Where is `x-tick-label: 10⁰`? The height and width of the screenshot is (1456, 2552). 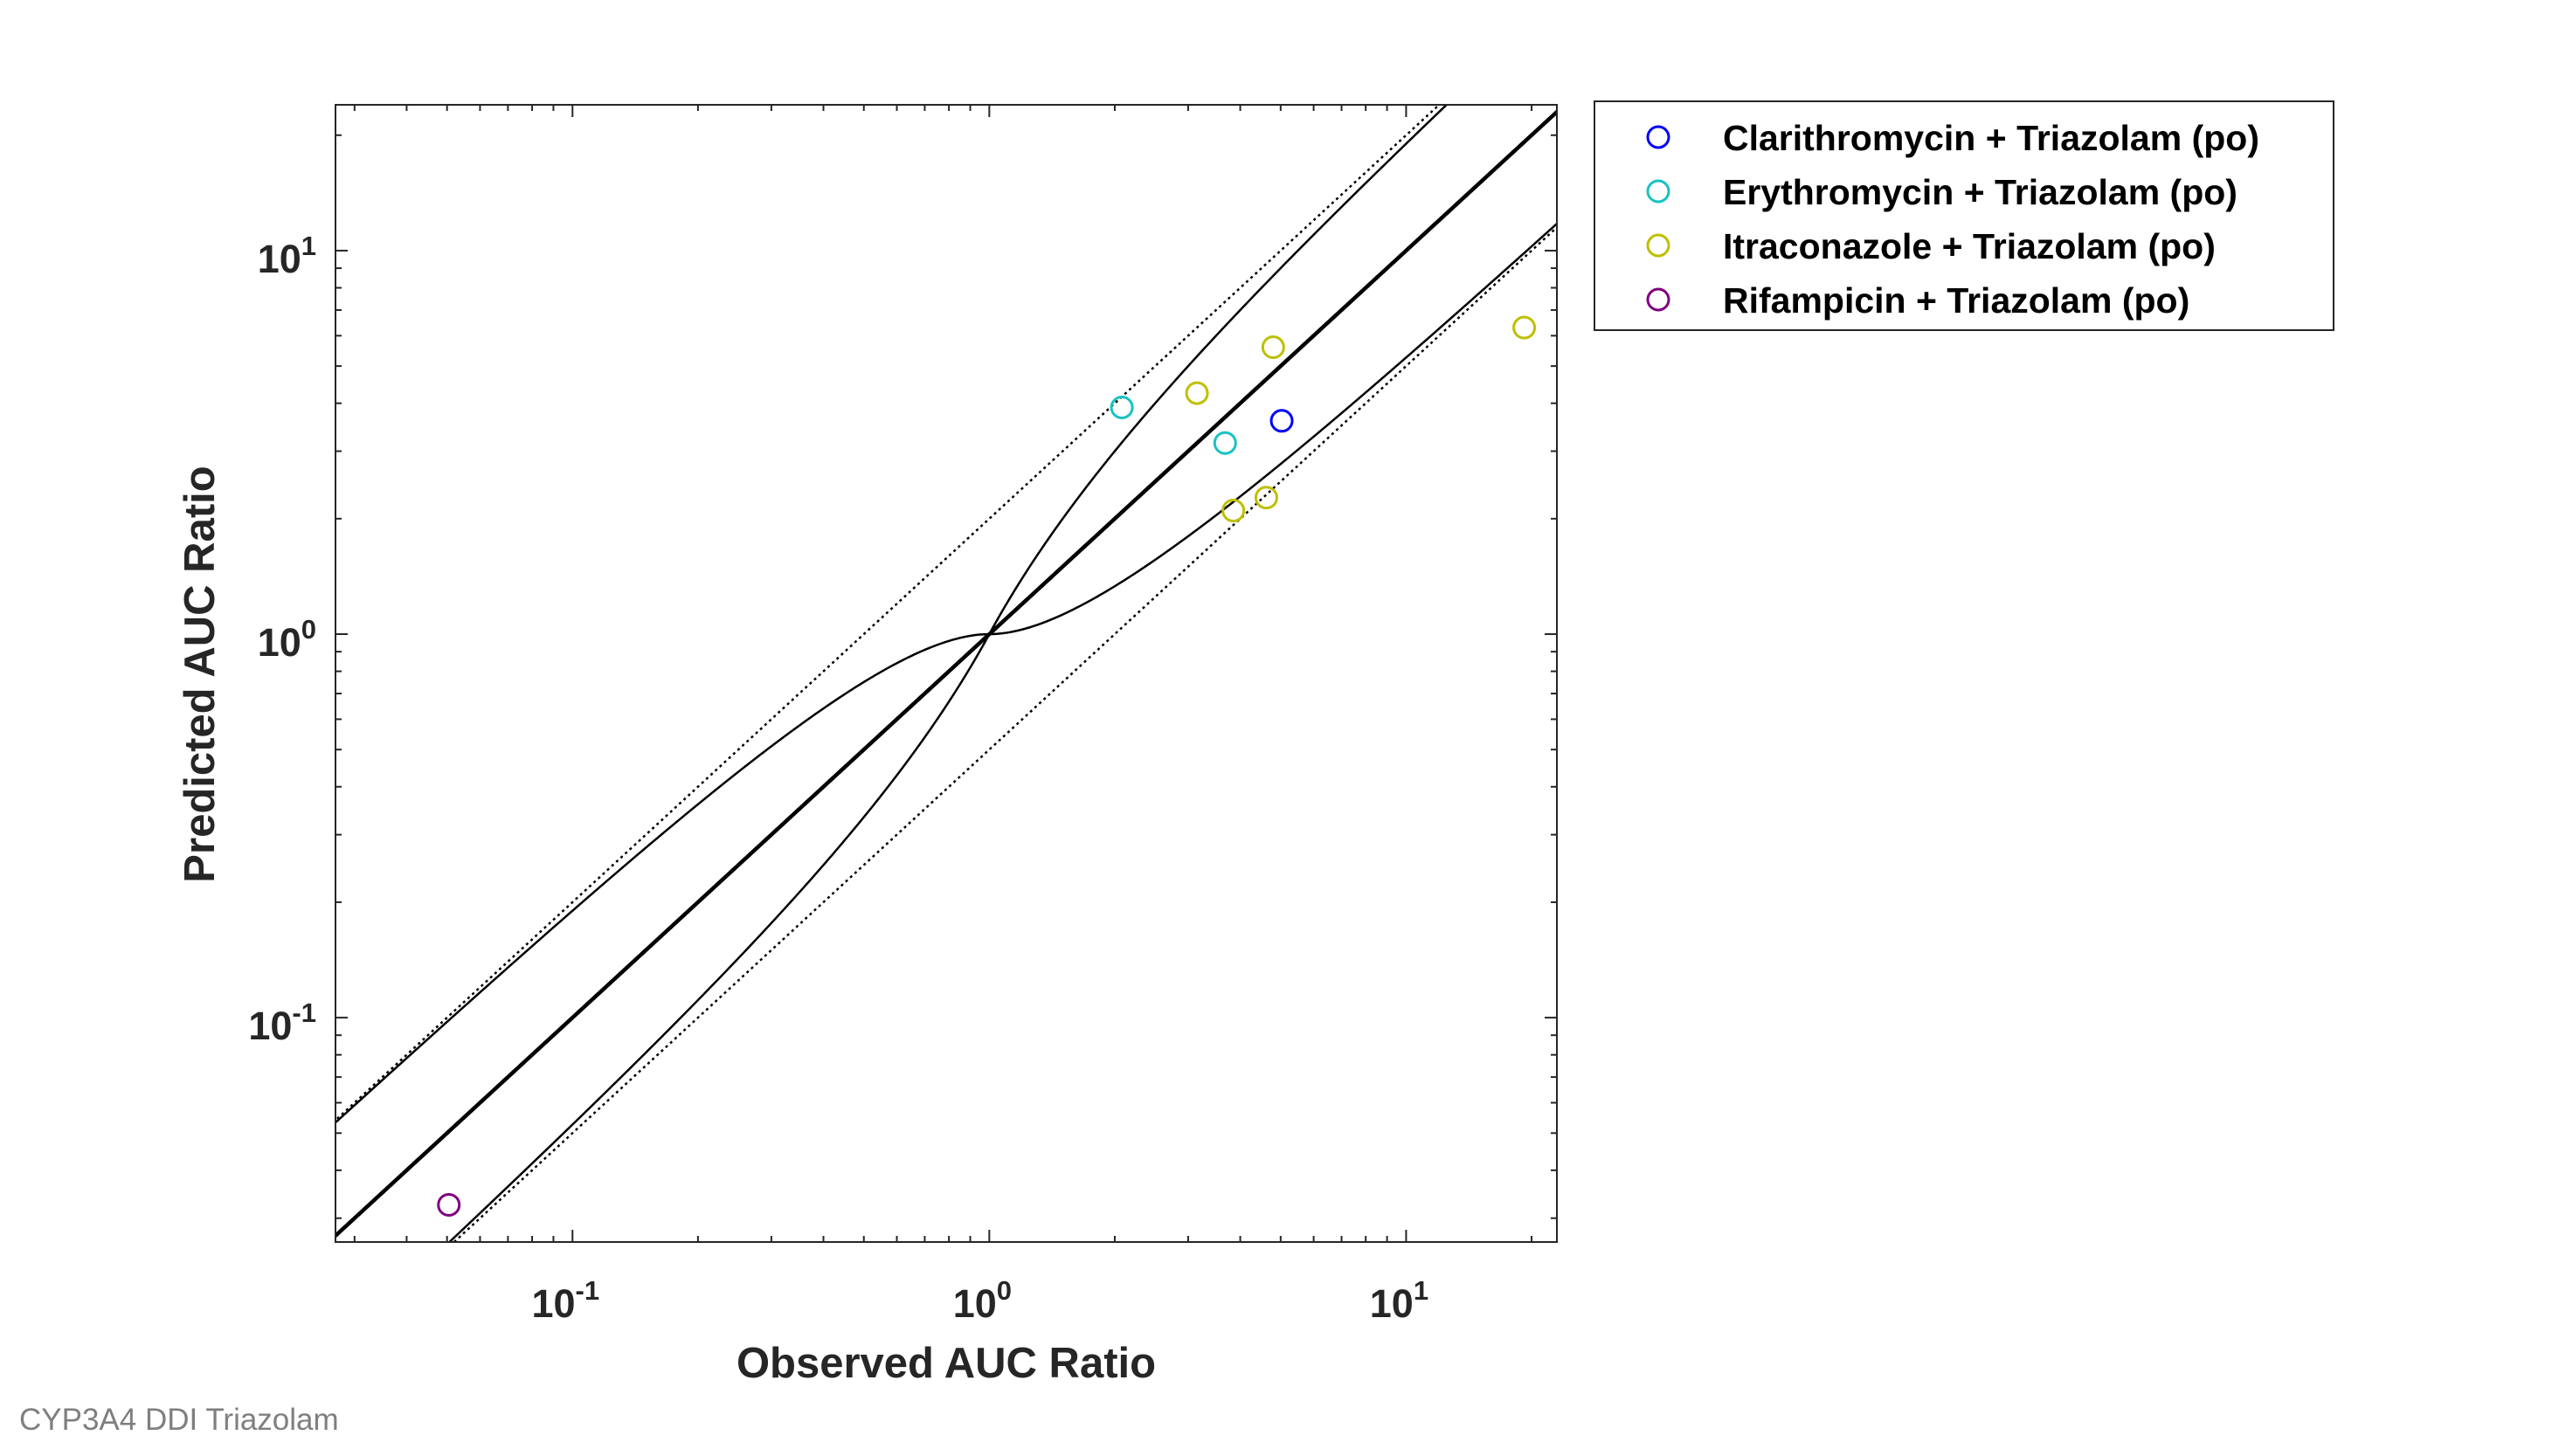 x-tick-label: 10⁰ is located at coordinates (983, 1300).